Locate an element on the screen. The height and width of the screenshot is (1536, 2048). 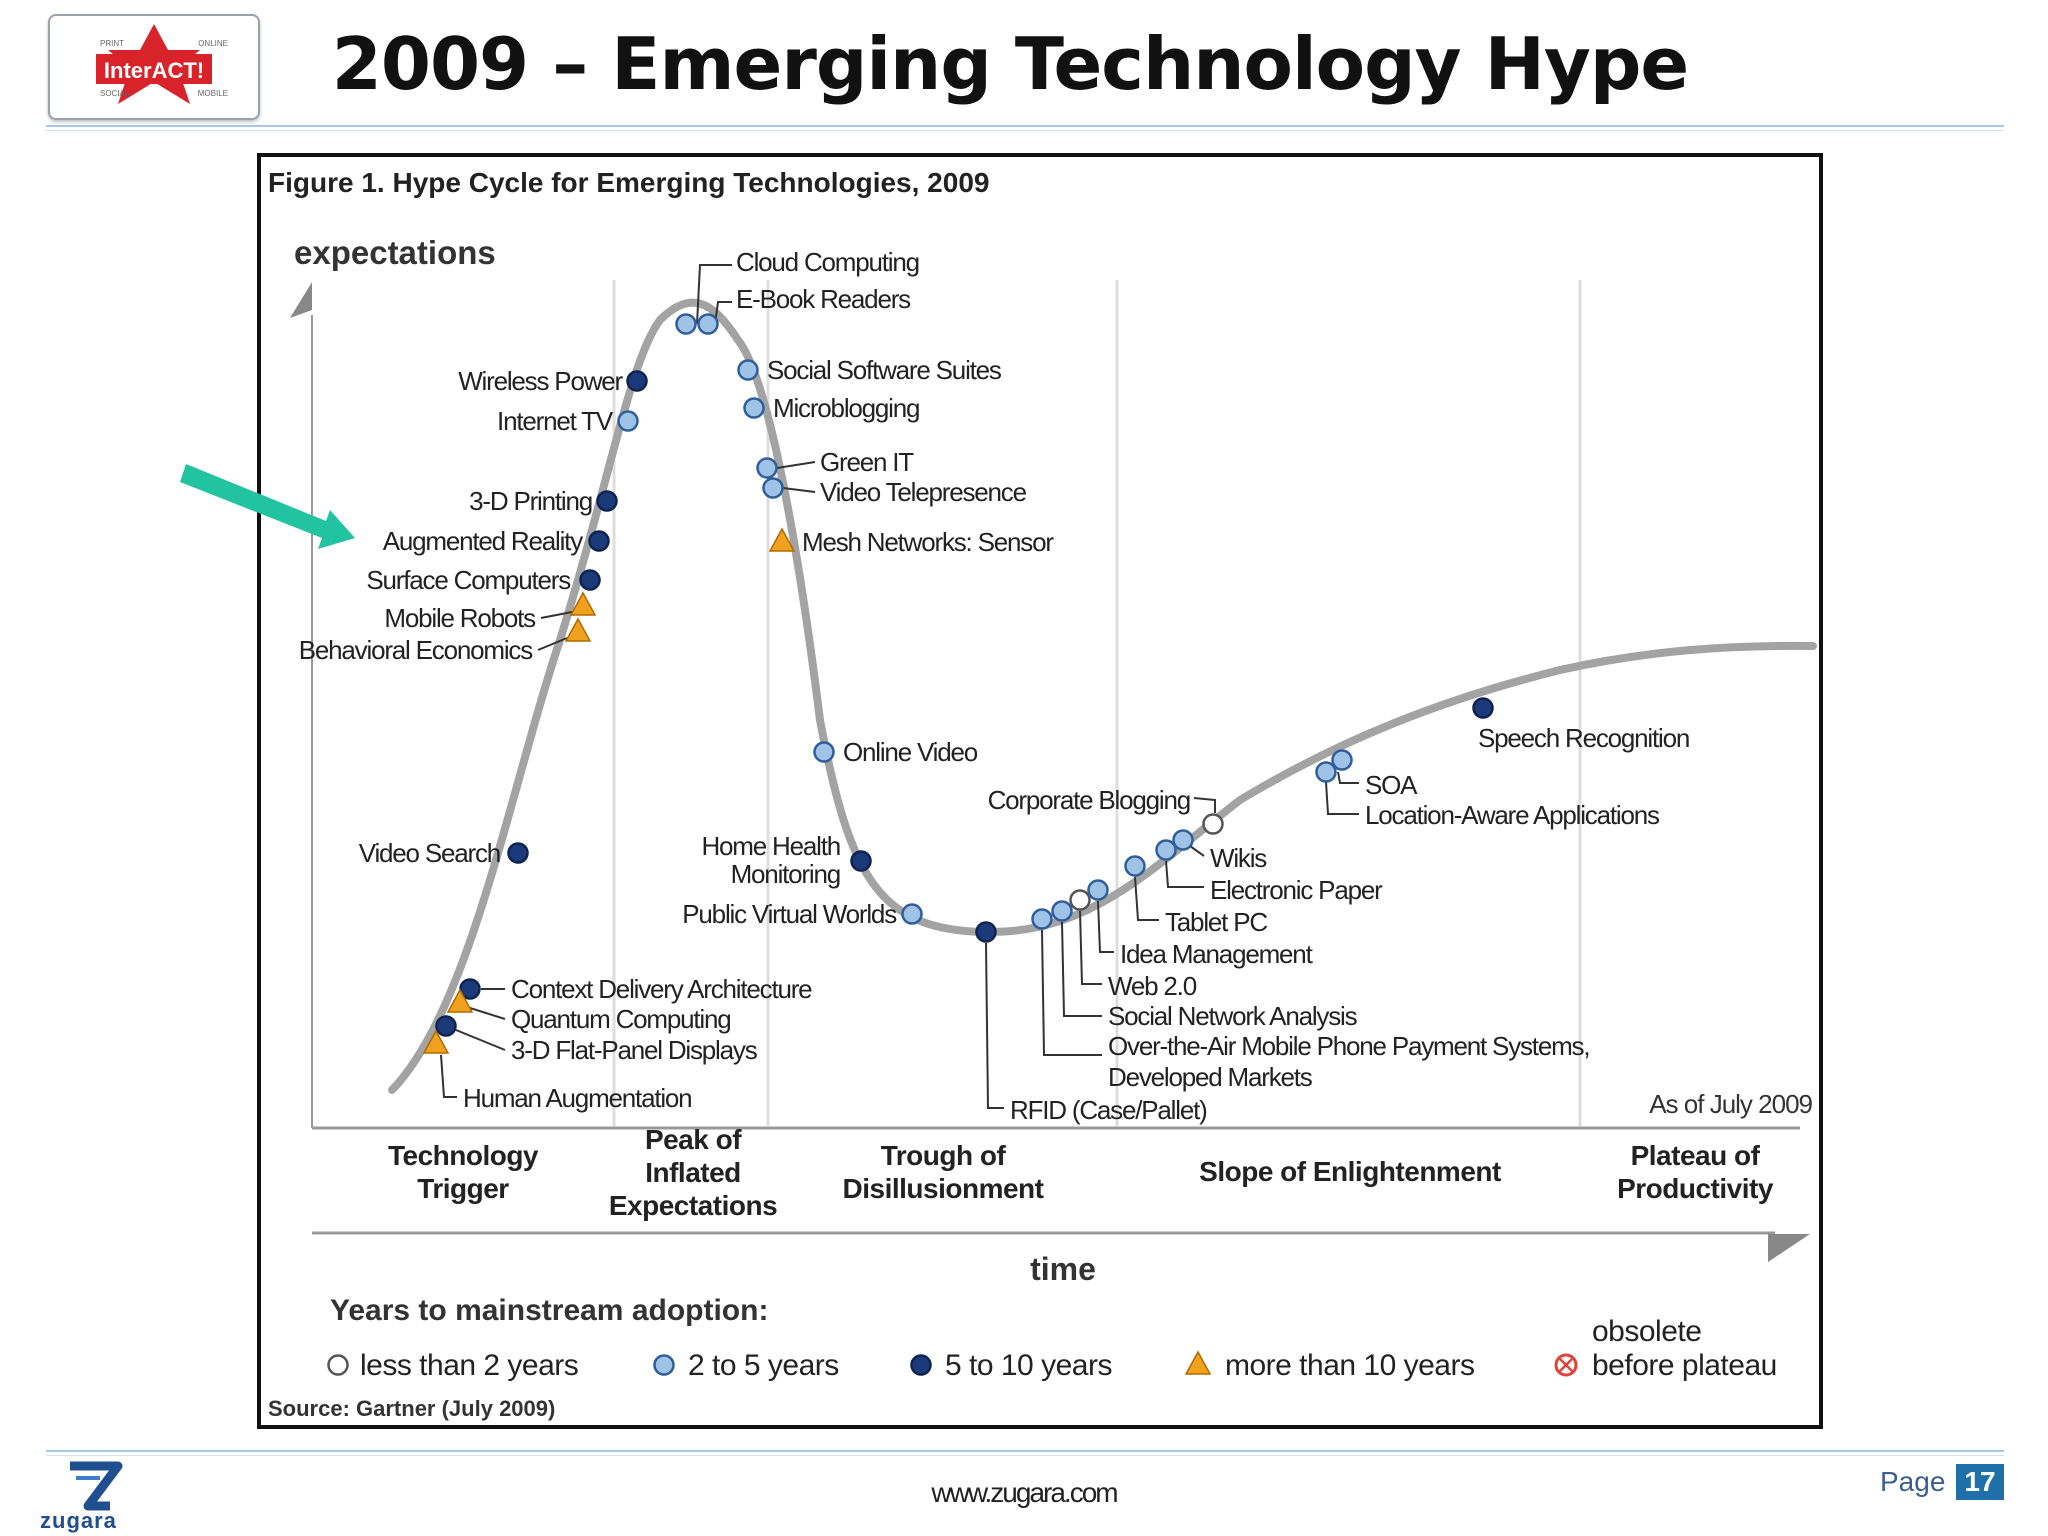
marker-video-telepresence is located at coordinates (773, 488).